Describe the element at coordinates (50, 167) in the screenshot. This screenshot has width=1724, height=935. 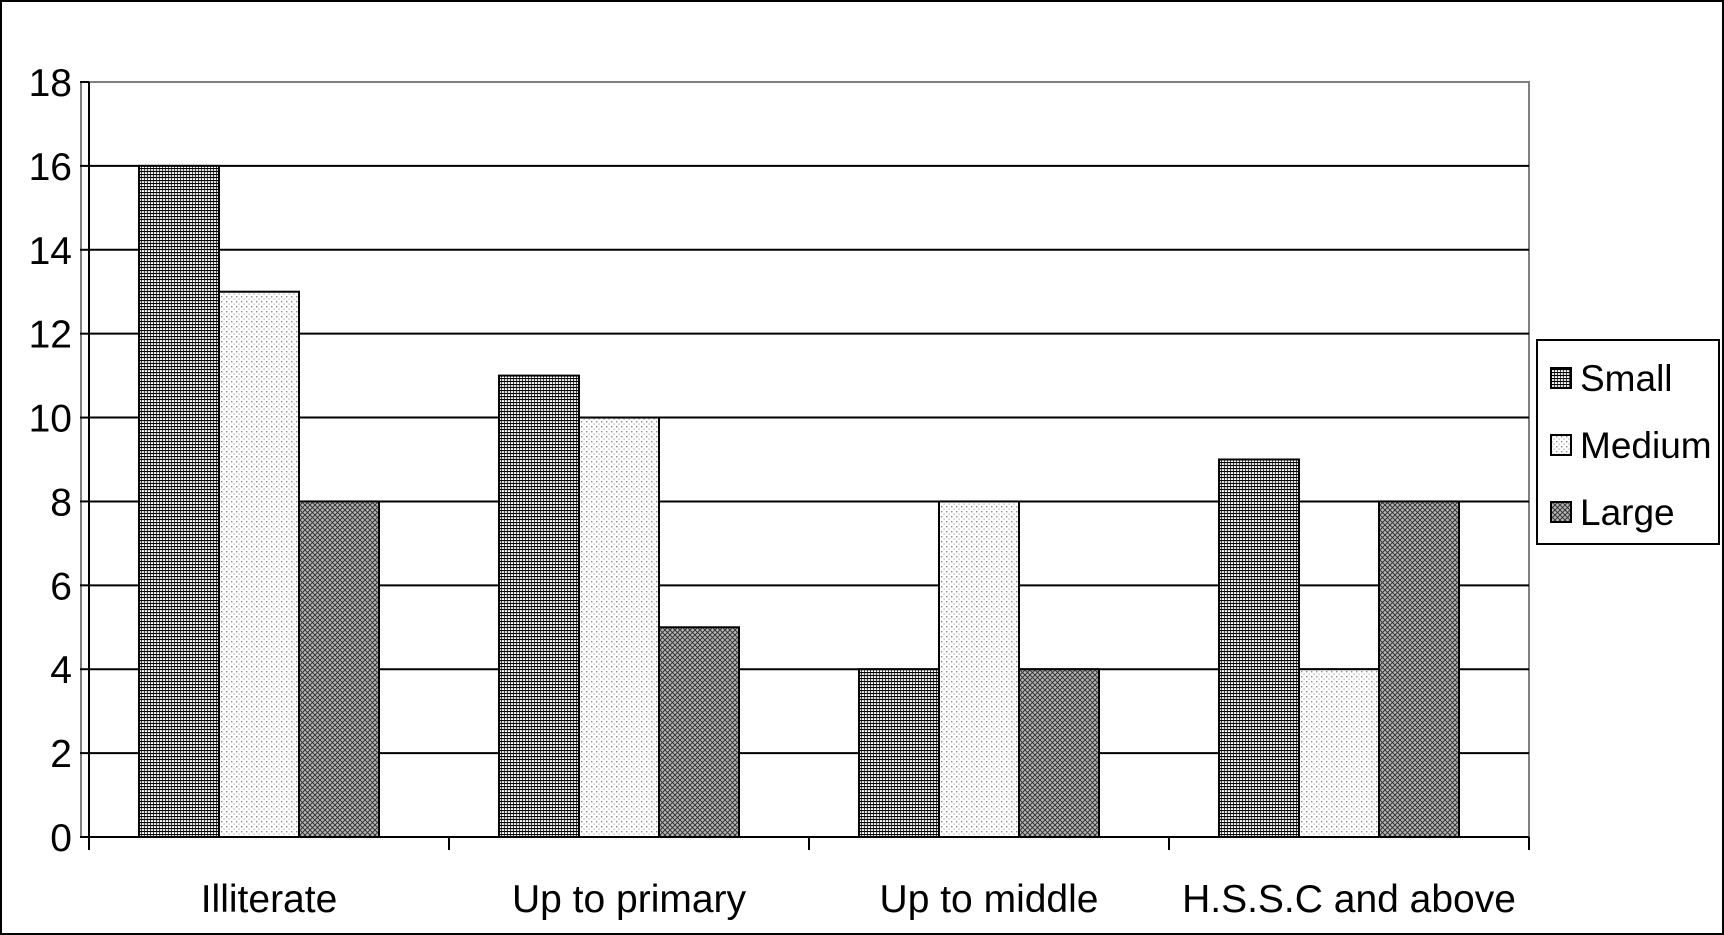
I see `y-tick-label: 16` at that location.